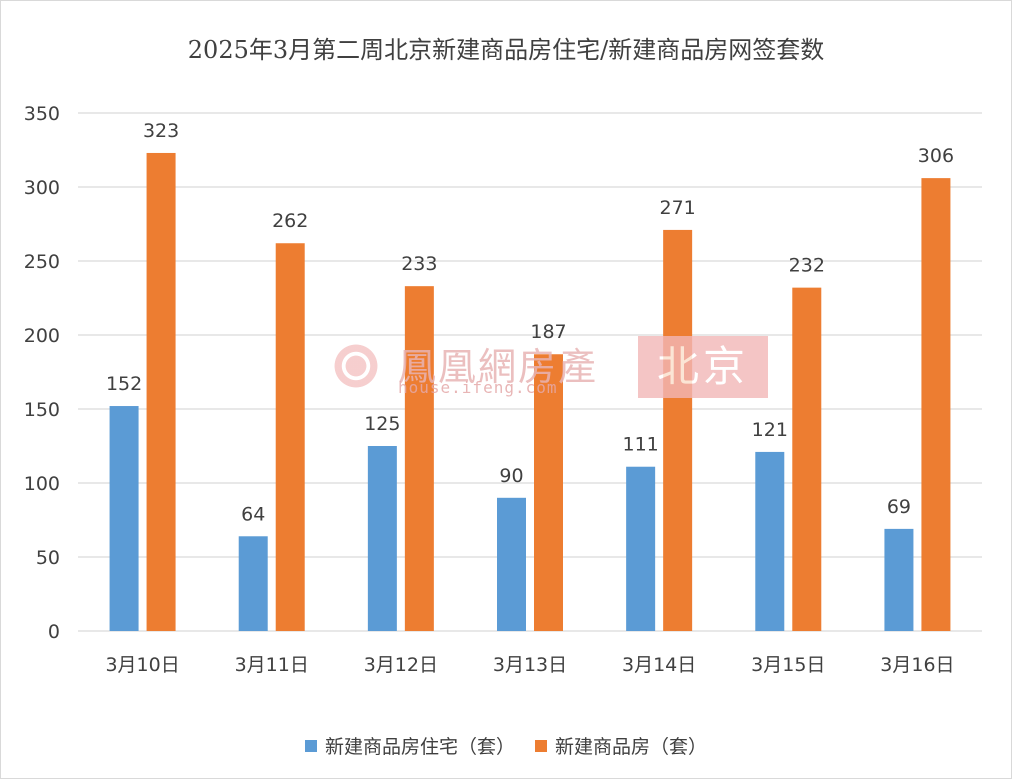  Describe the element at coordinates (506, 50) in the screenshot. I see `chart-title: 2025年3月第二周北京新建商品房住宅/新建商品房网签套数` at that location.